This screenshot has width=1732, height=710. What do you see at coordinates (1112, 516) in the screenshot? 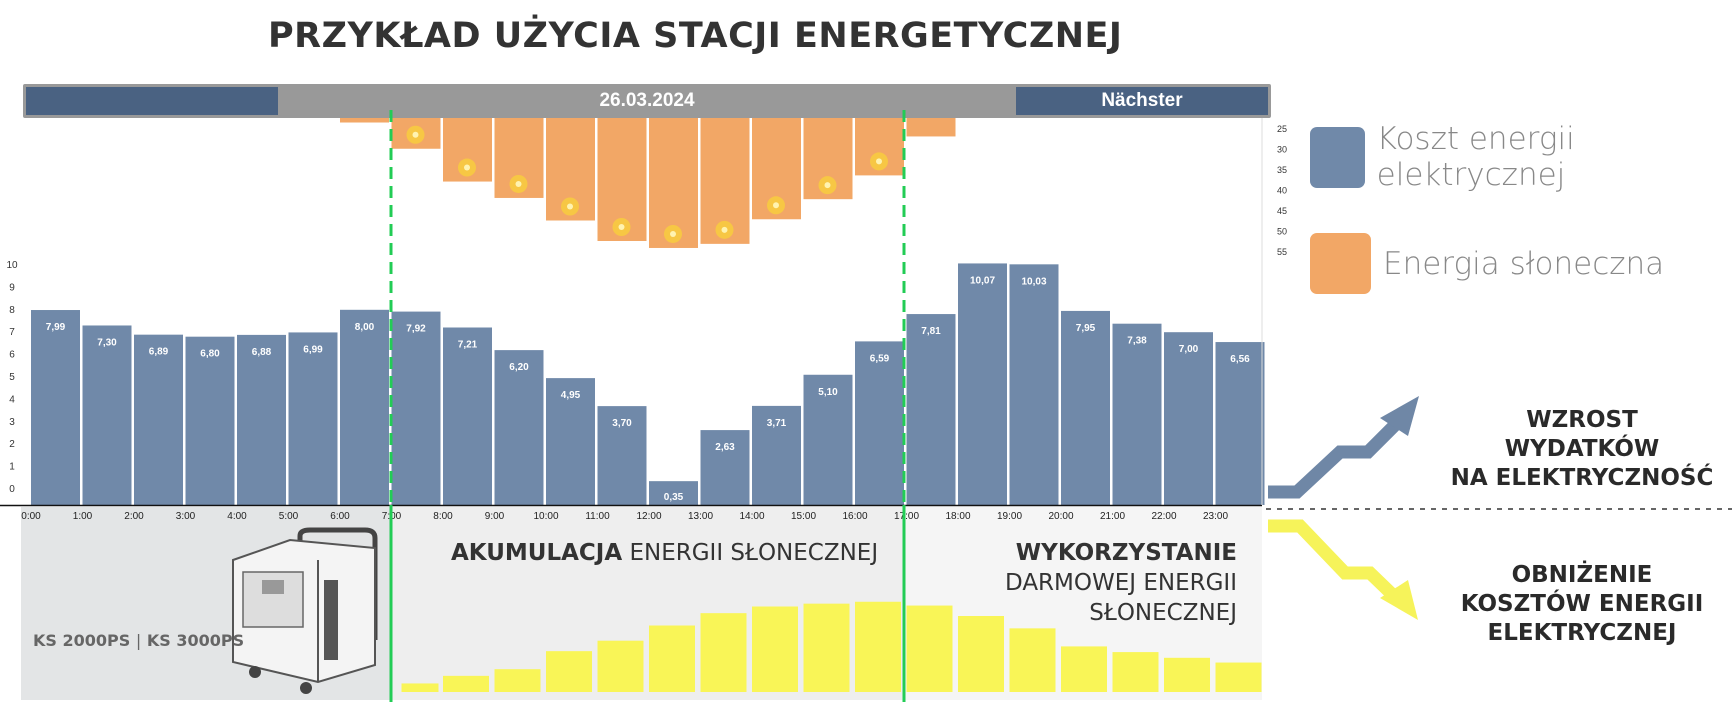
I see `x-tick-label: 21:00` at bounding box center [1112, 516].